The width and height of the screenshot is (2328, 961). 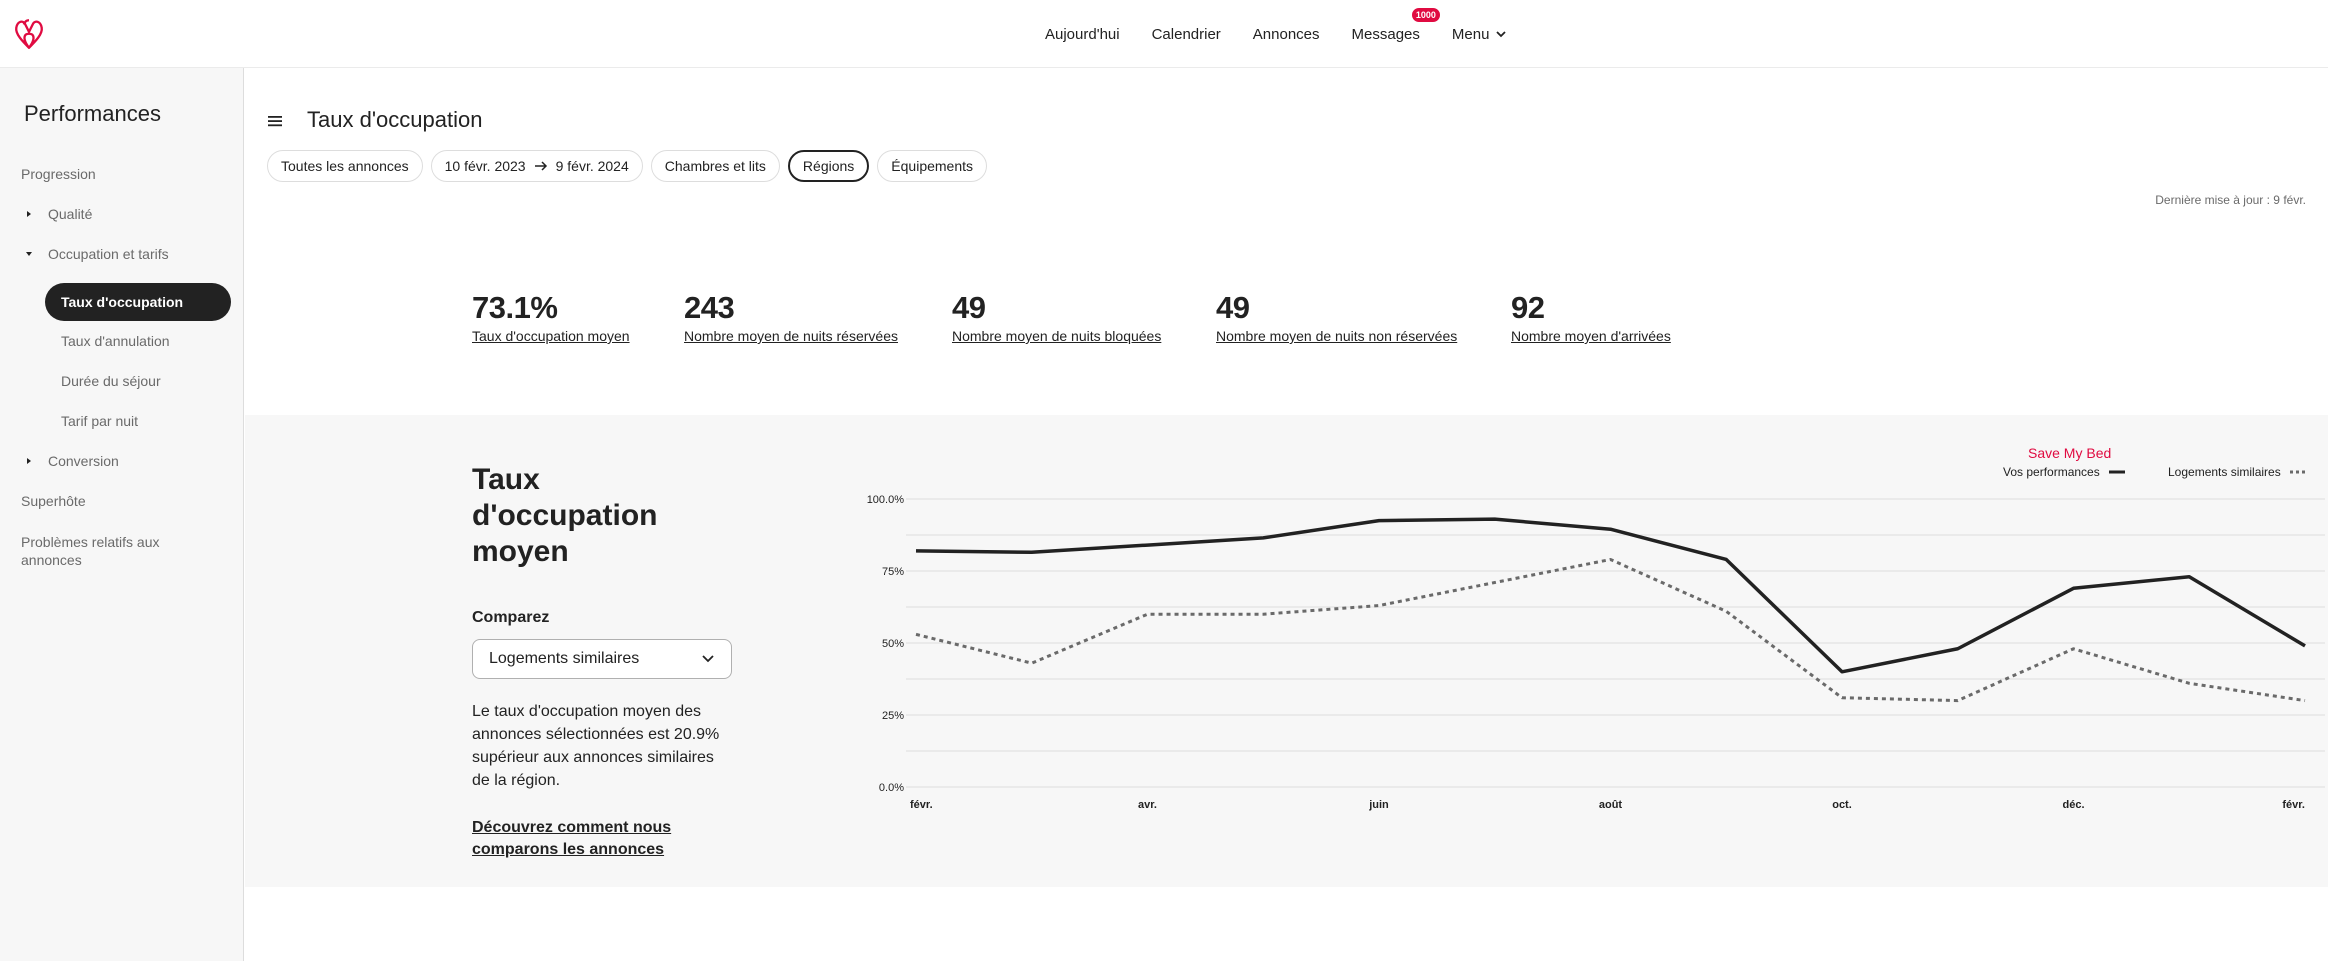 I want to click on sidebar-item-nightly-rate: Tarif par nuit, so click(x=99, y=421).